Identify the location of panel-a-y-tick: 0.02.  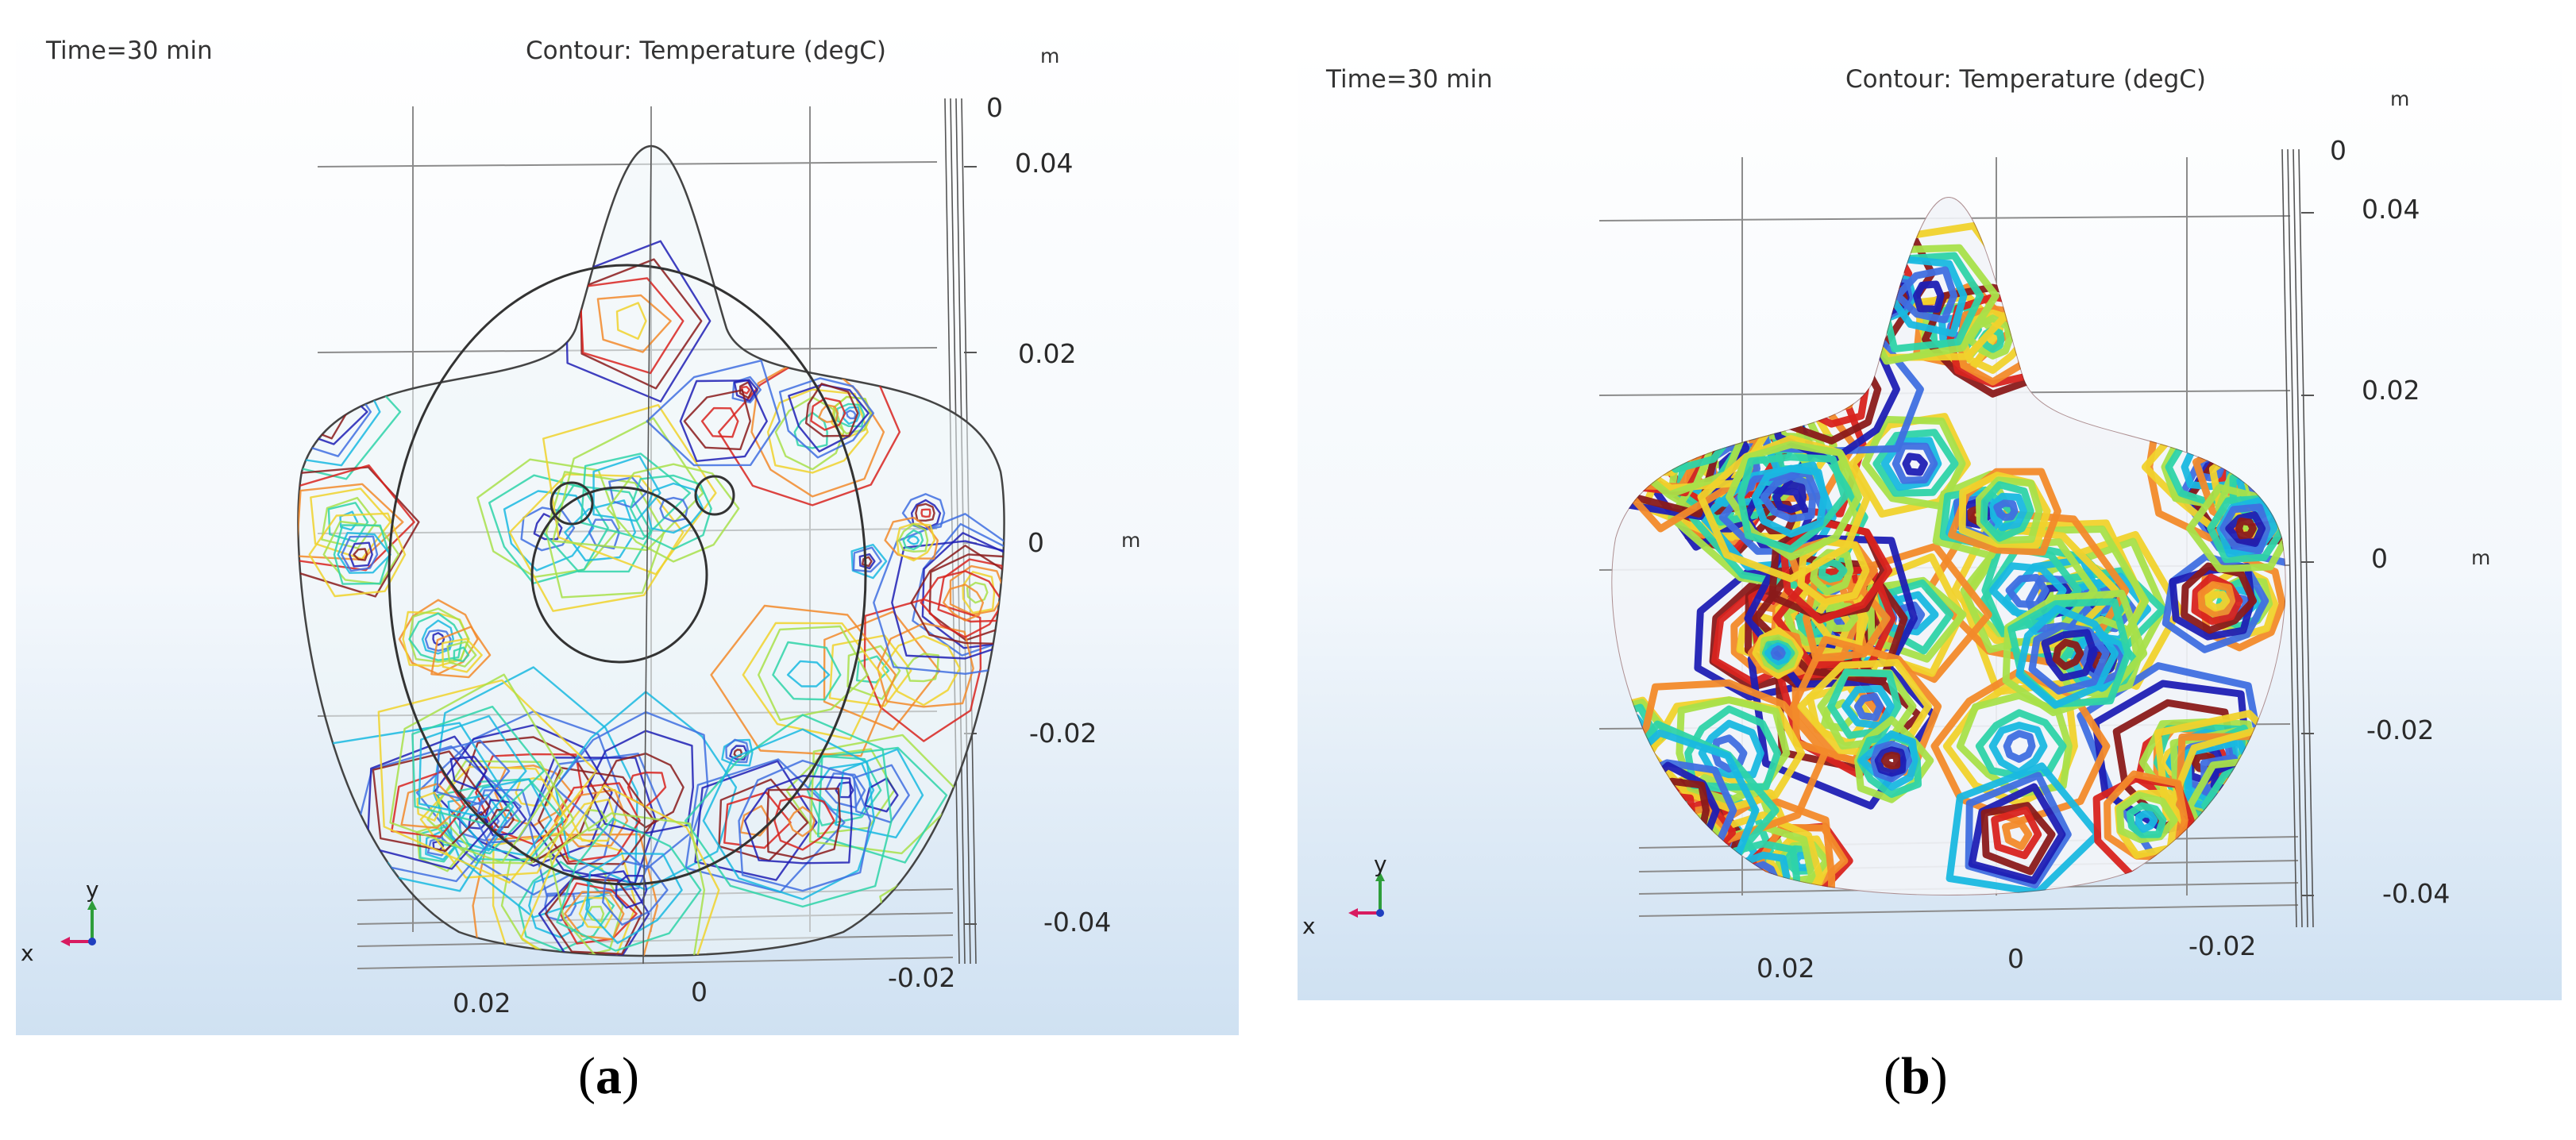
(1047, 353).